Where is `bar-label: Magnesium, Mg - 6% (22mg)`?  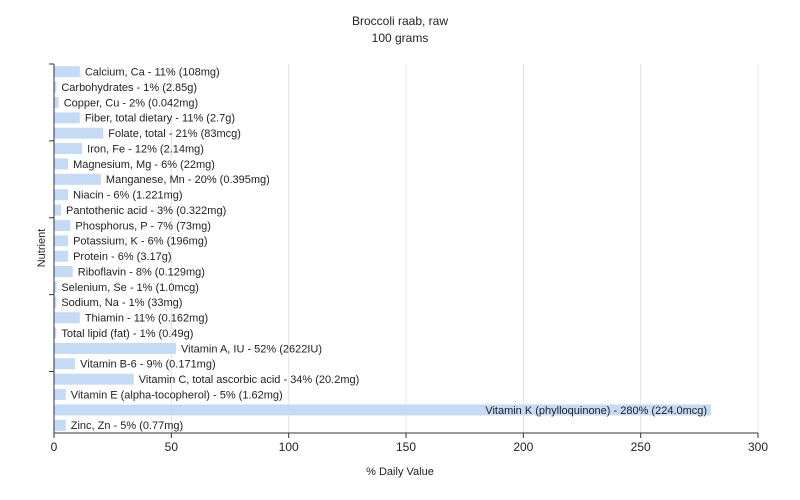 bar-label: Magnesium, Mg - 6% (22mg) is located at coordinates (144, 165).